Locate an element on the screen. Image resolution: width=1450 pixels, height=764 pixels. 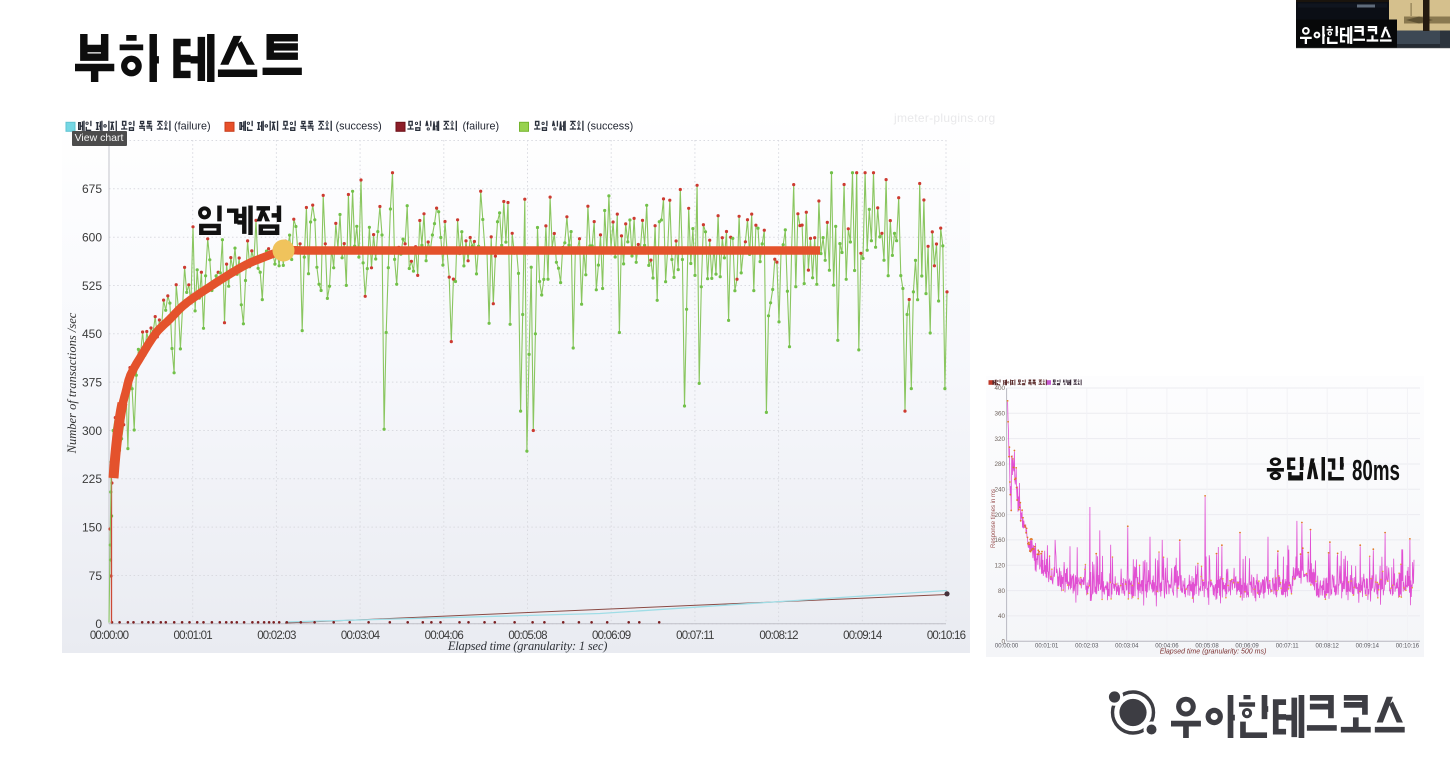
svg-text:Elapsed time (granularity: 1 s: Elapsed time (granularity: 1 sec) is located at coordinates (527, 646).